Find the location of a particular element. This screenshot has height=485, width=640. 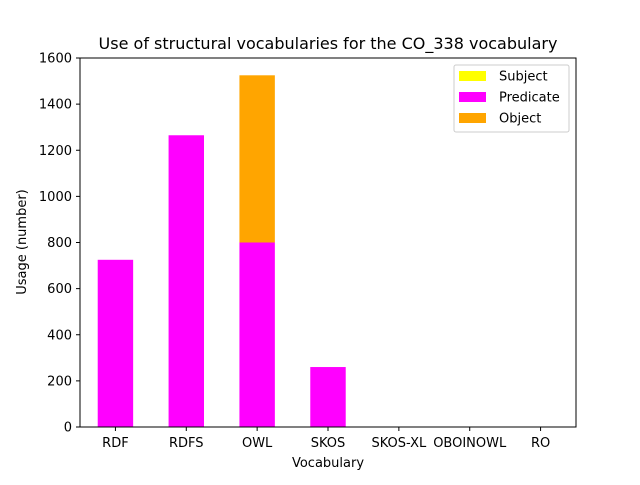

legend-swatch-predicate is located at coordinates (472, 97).